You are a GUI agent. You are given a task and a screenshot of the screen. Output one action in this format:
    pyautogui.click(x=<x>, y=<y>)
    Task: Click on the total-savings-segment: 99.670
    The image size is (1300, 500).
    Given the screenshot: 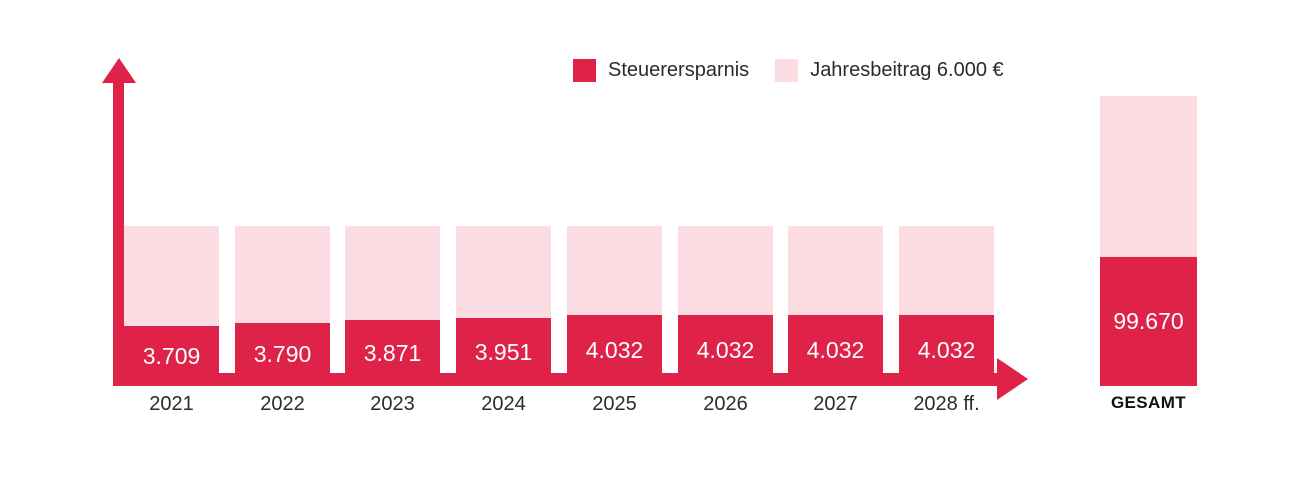 What is the action you would take?
    pyautogui.click(x=1148, y=321)
    